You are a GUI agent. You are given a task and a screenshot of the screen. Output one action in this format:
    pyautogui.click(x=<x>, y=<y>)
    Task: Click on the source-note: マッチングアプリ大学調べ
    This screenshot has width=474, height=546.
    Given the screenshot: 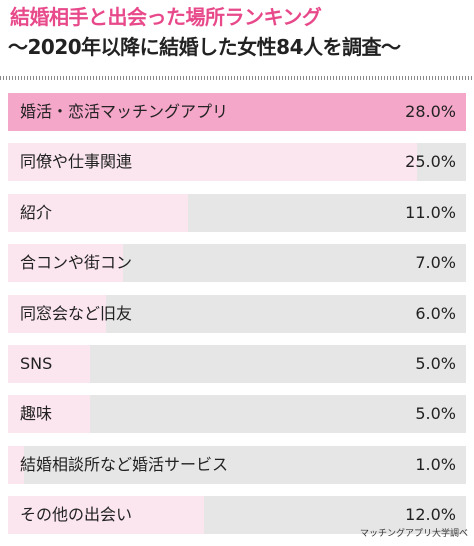 What is the action you would take?
    pyautogui.click(x=413, y=534)
    